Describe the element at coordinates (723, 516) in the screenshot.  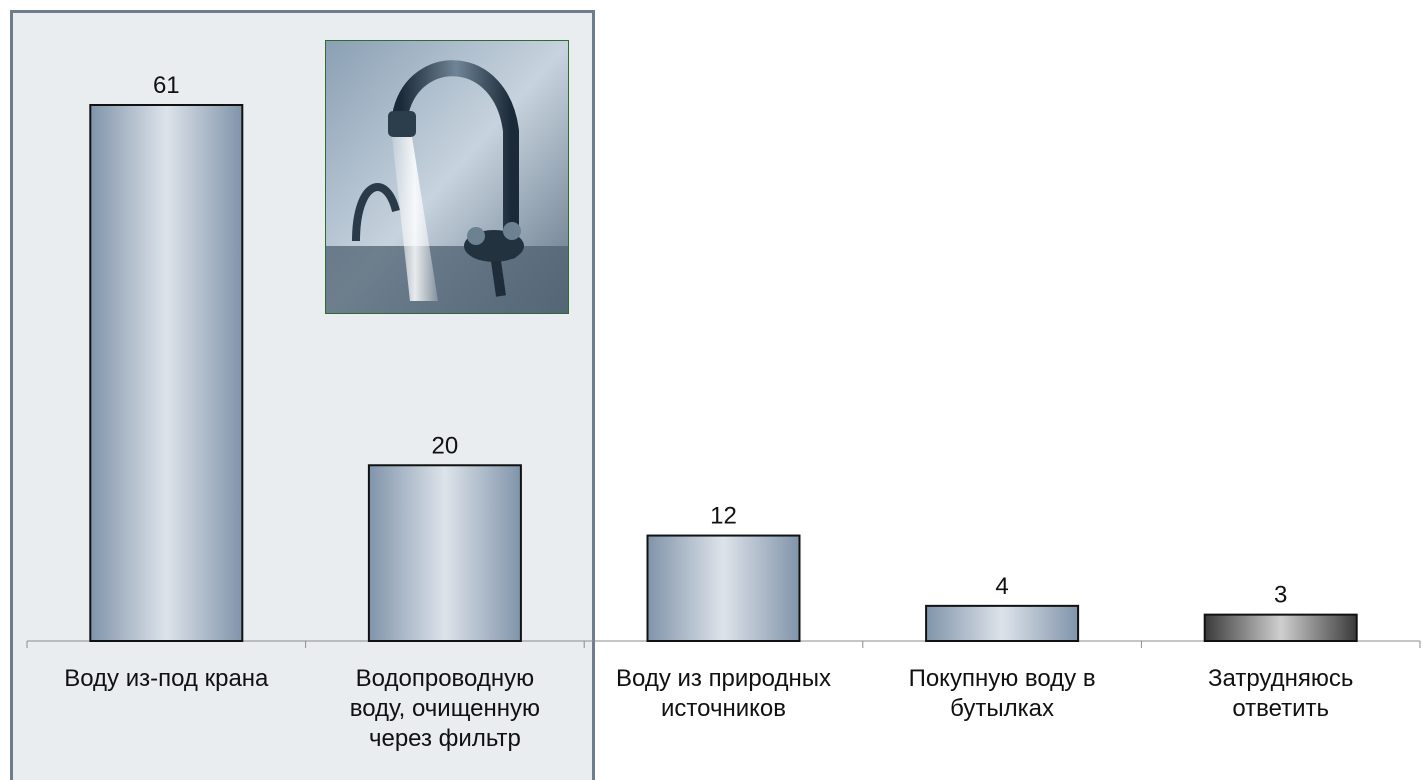
I see `bar-value-label: 12` at that location.